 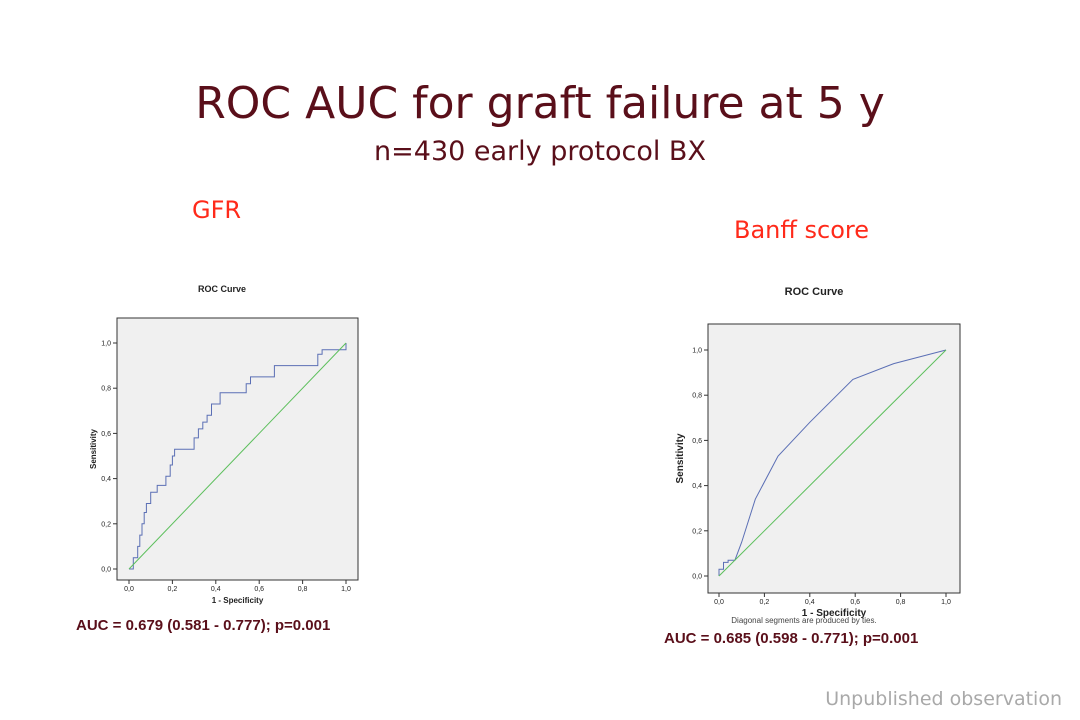 What do you see at coordinates (943, 699) in the screenshot?
I see `footer-note: Unpublished observation` at bounding box center [943, 699].